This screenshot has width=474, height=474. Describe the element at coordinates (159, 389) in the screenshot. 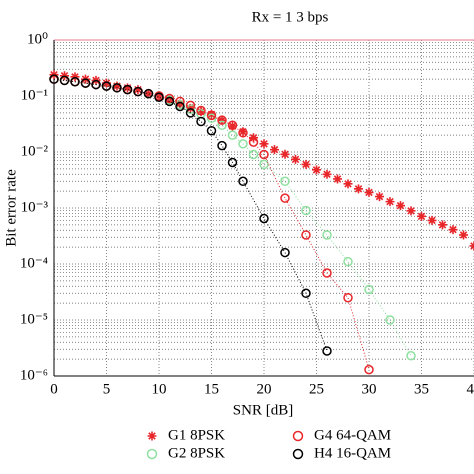

I see `x-tick-label: 10` at that location.